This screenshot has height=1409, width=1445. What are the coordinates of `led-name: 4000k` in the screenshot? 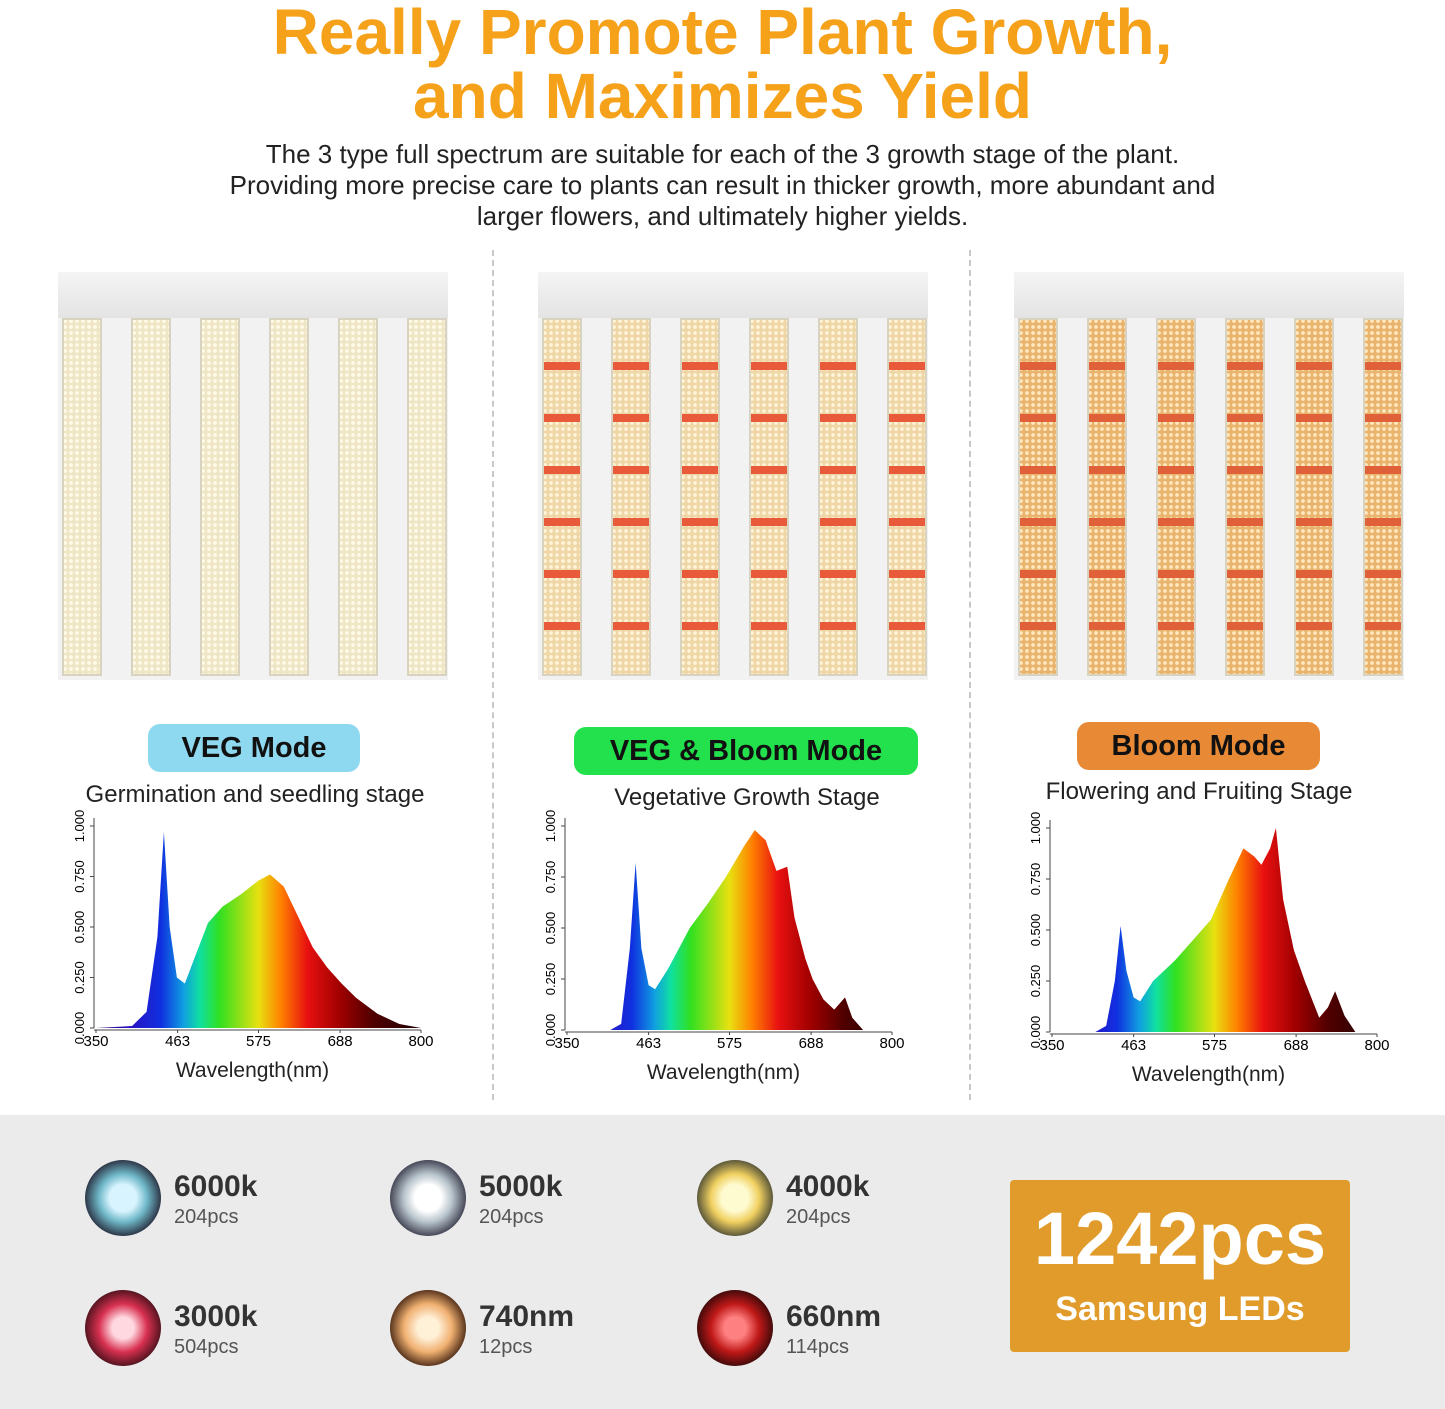 It's located at (828, 1186).